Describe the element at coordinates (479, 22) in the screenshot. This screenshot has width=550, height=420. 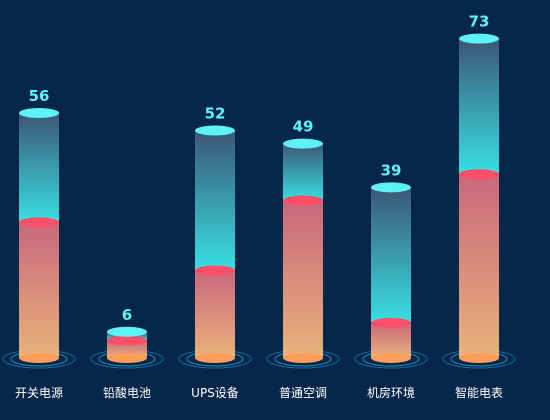
I see `data-label: 73` at that location.